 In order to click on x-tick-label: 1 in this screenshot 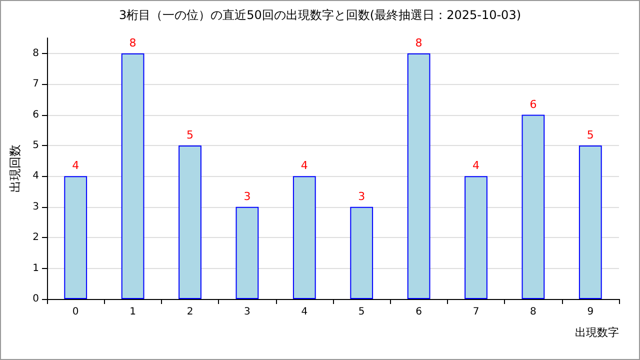, I will do `click(133, 312)`.